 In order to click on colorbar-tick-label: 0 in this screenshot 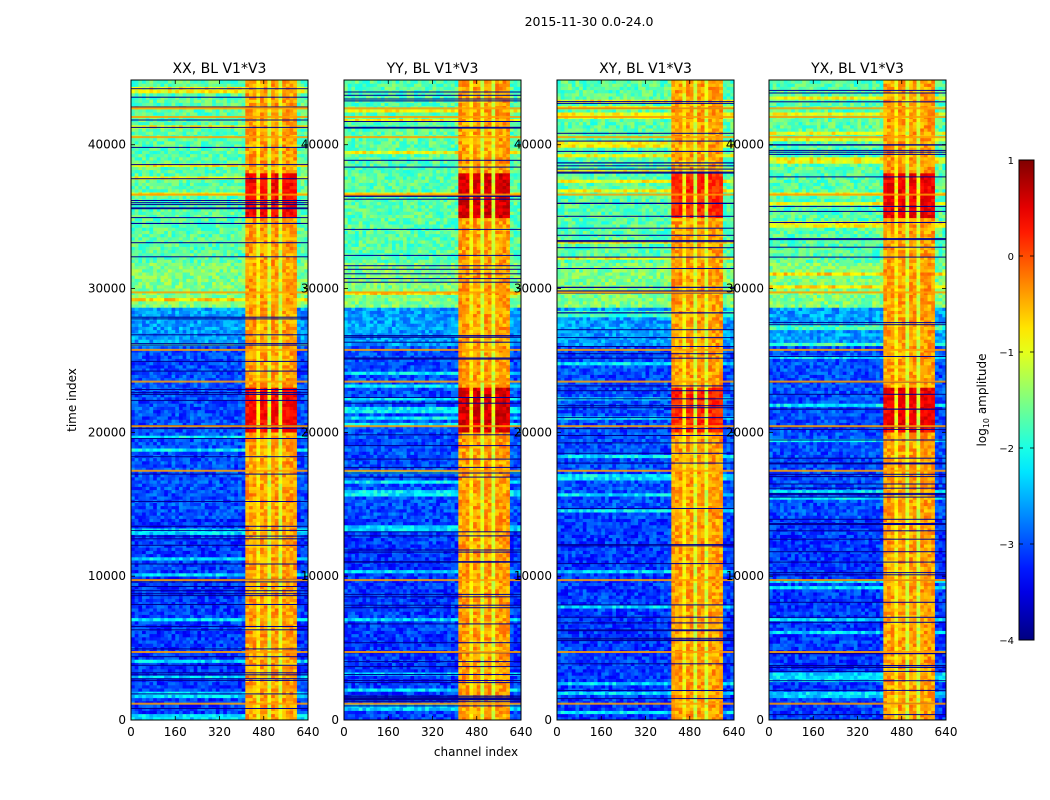, I will do `click(1011, 257)`.